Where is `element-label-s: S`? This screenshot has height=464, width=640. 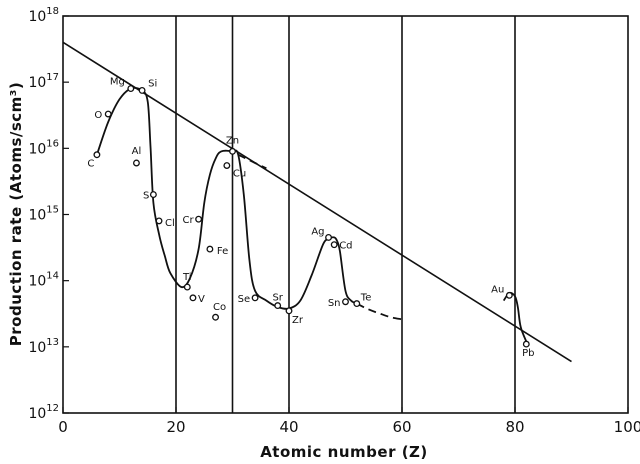
element-label-s: S is located at coordinates (146, 196).